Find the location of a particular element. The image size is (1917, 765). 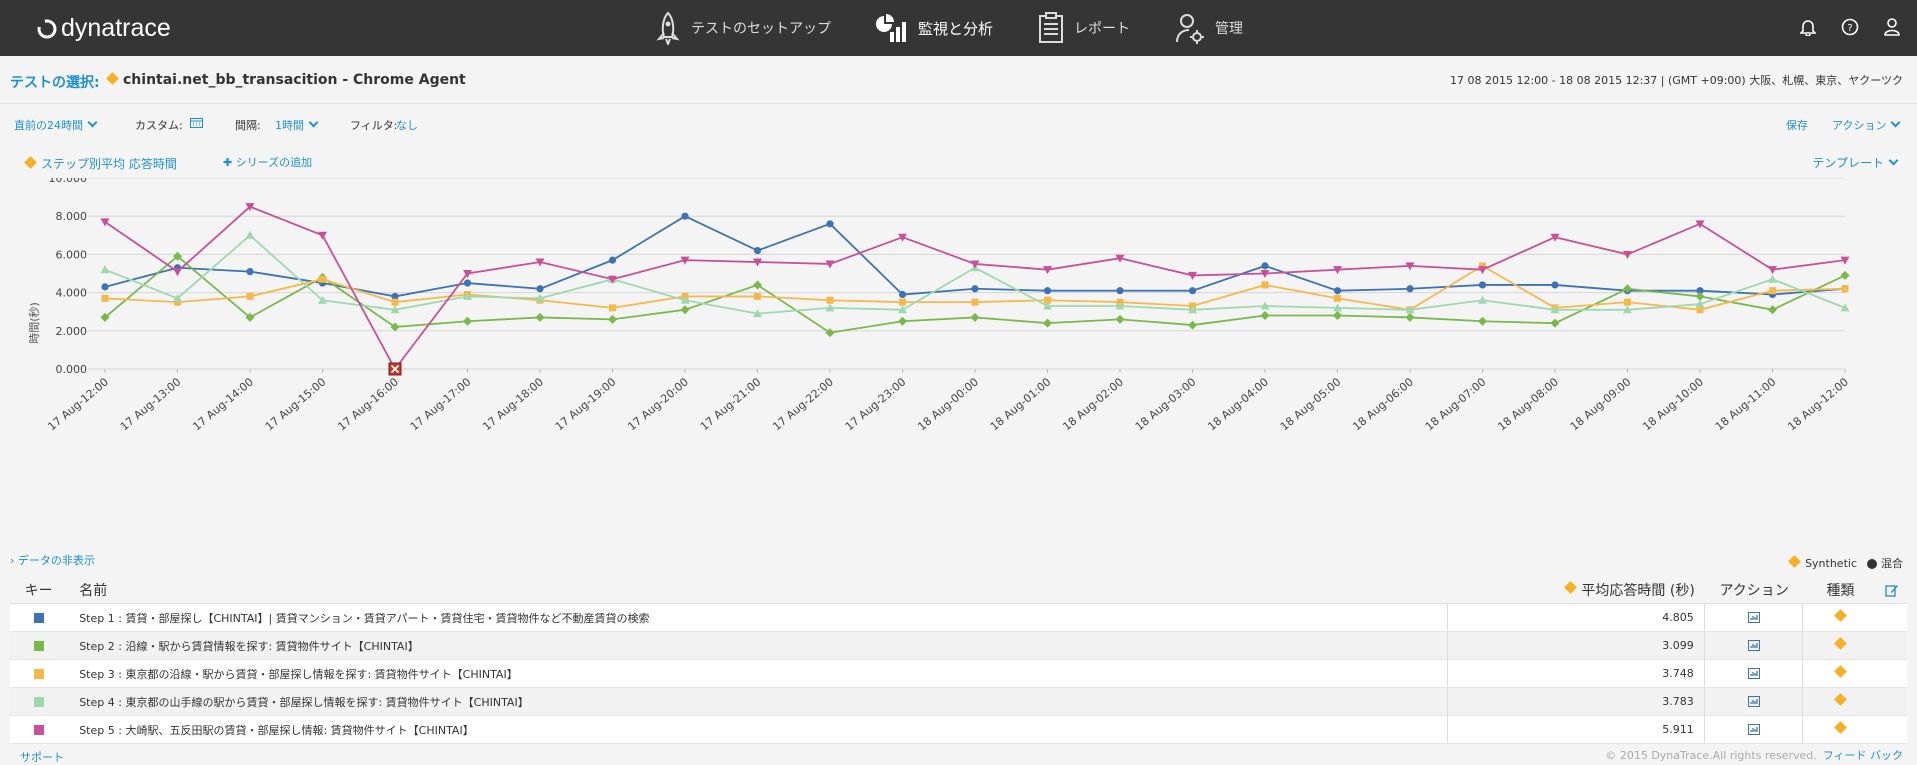

header-key: キー is located at coordinates (38, 590).